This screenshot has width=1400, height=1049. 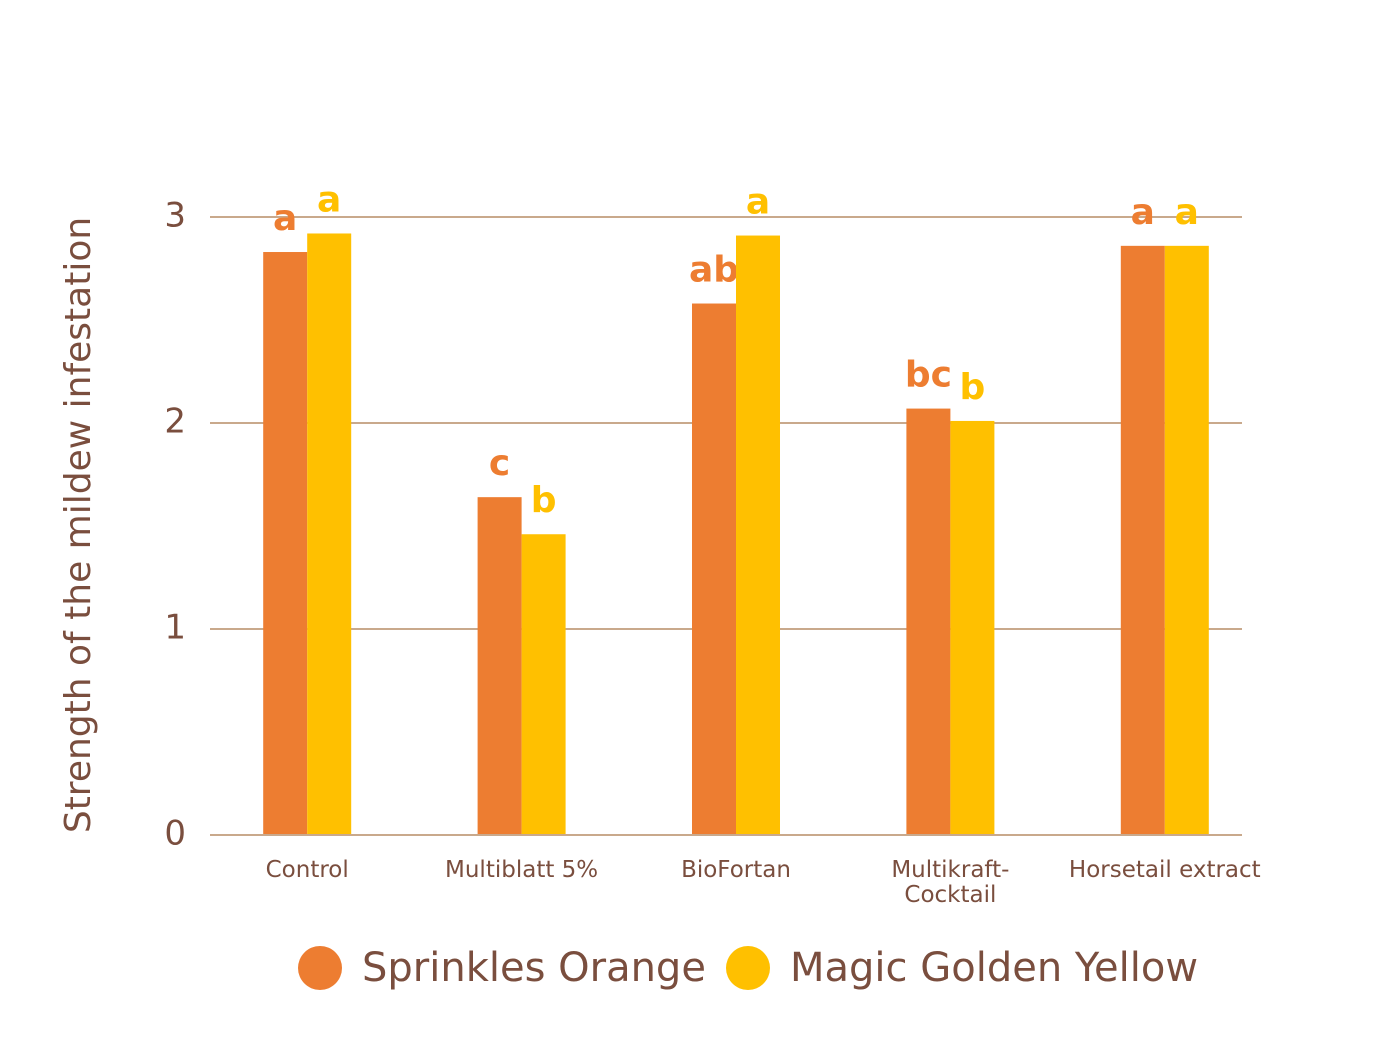 I want to click on significance-label: c, so click(x=499, y=463).